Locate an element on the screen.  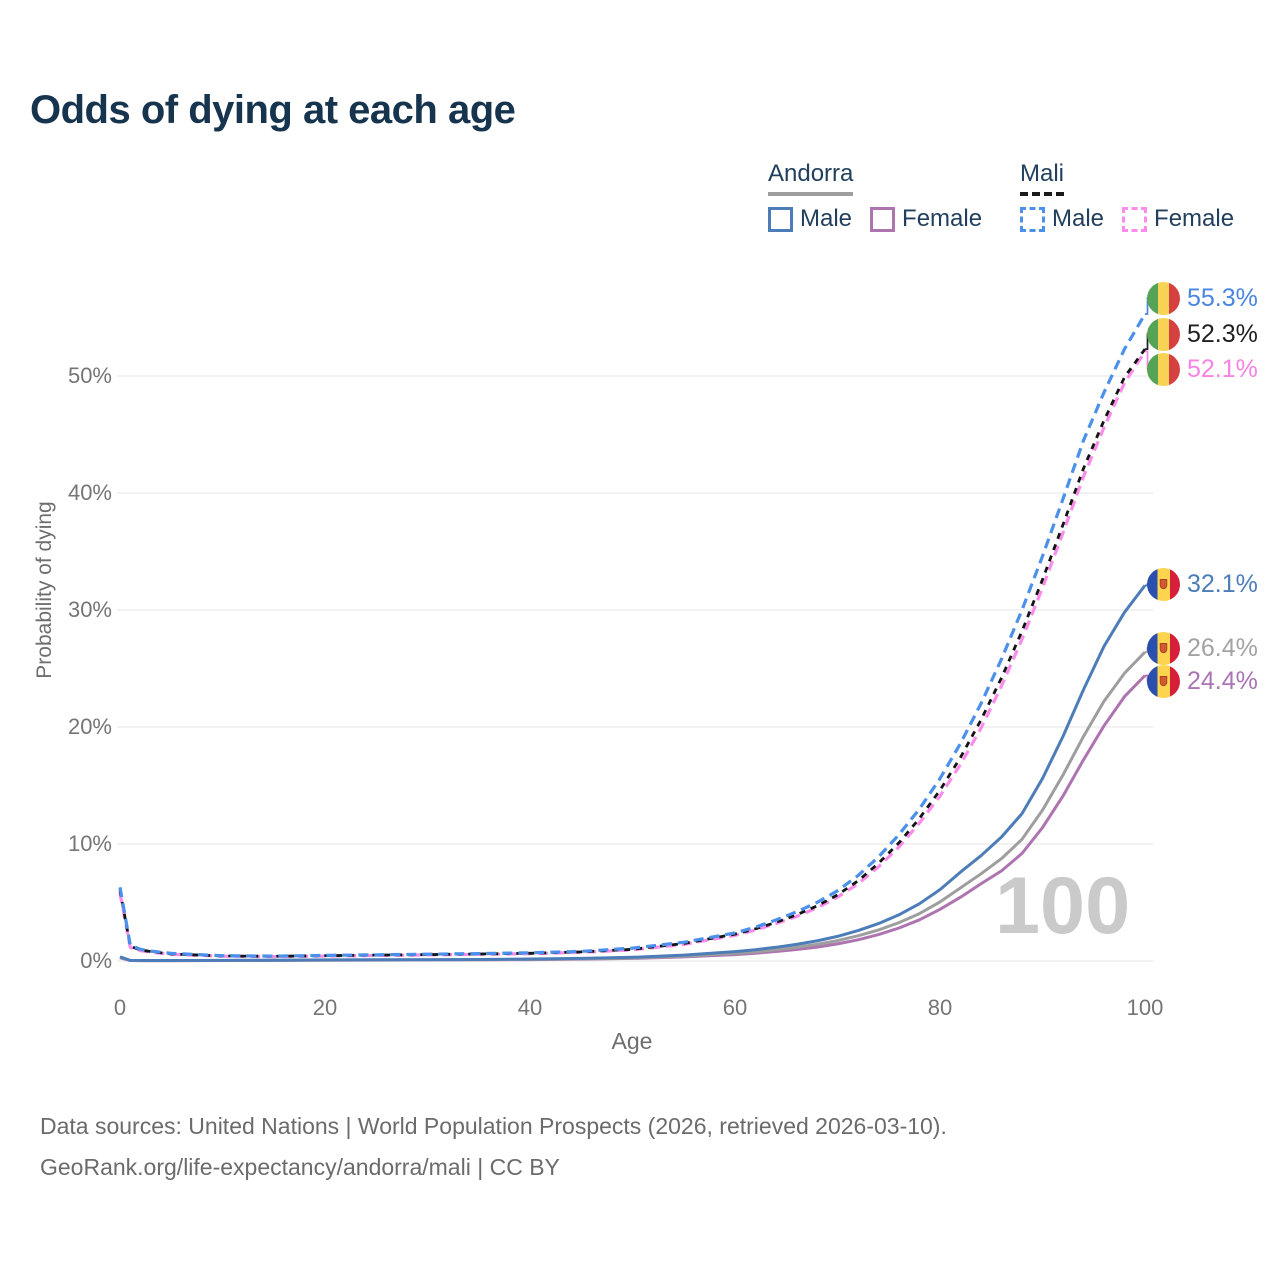
end-label-row: 32.1% is located at coordinates (1202, 584).